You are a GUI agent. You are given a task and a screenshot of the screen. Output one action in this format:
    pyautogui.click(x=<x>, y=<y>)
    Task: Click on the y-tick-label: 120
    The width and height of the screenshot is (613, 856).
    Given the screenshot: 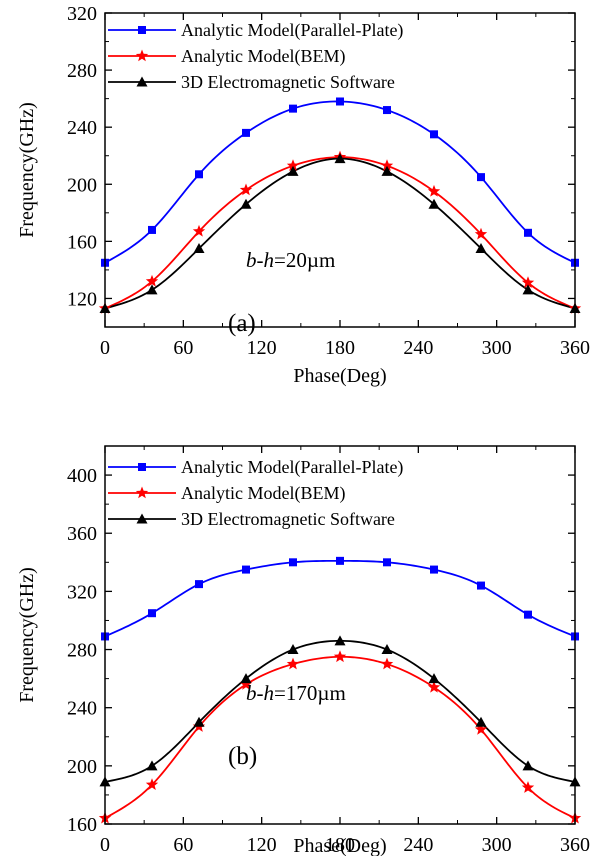 What is the action you would take?
    pyautogui.click(x=82, y=299)
    